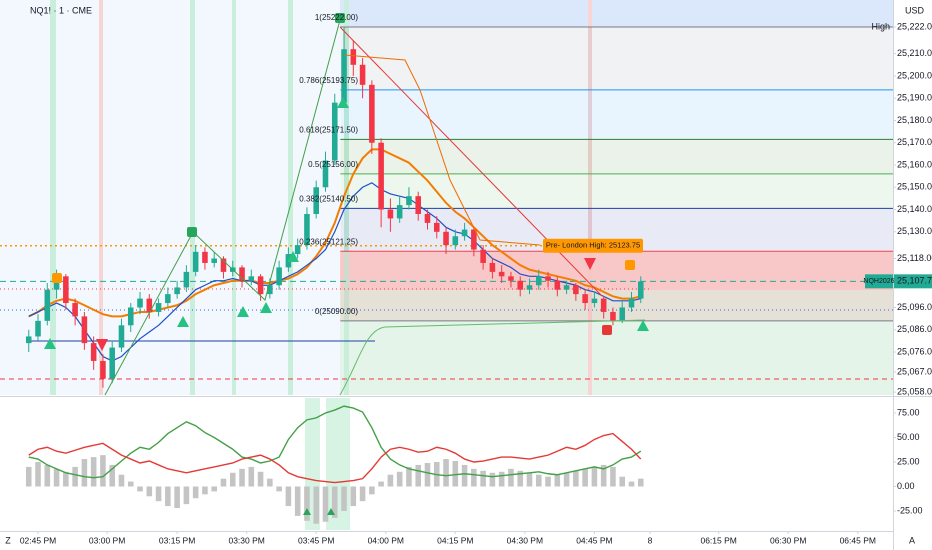 This screenshot has width=932, height=550. What do you see at coordinates (246, 540) in the screenshot?
I see `x-tick-label: 03:30 PM` at bounding box center [246, 540].